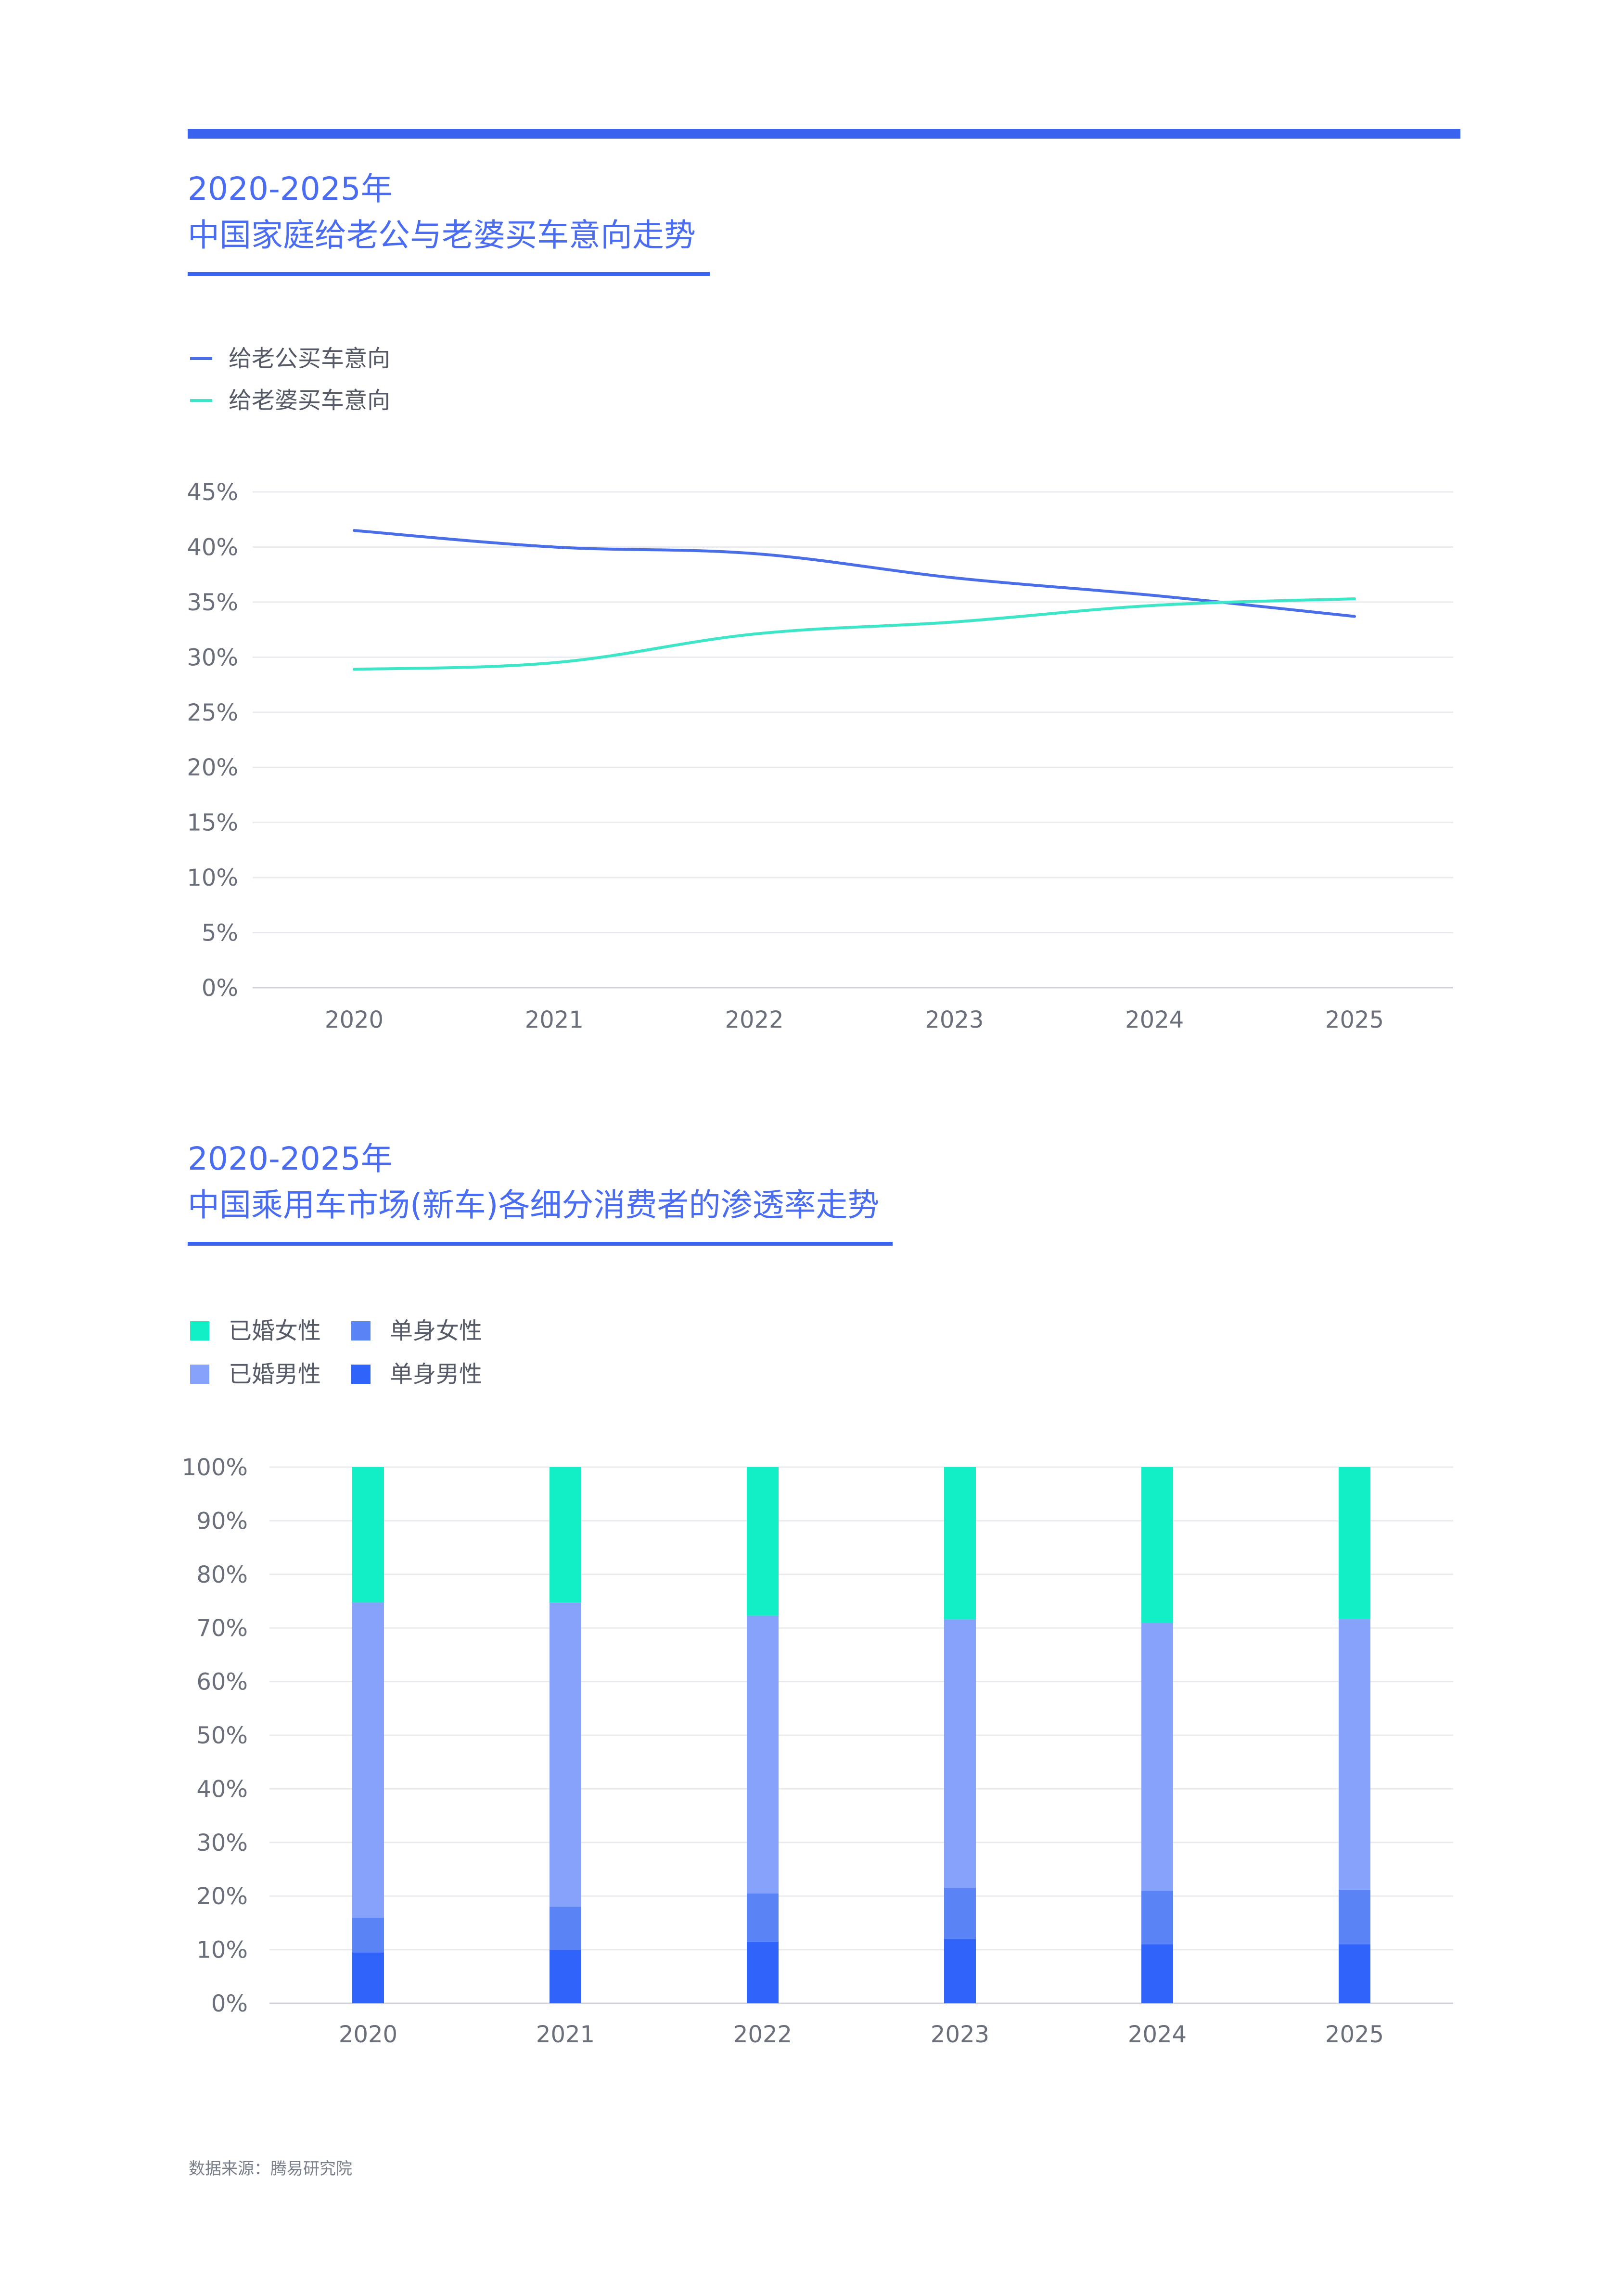  Describe the element at coordinates (275, 1375) in the screenshot. I see `legend-label: 已婚男性` at that location.